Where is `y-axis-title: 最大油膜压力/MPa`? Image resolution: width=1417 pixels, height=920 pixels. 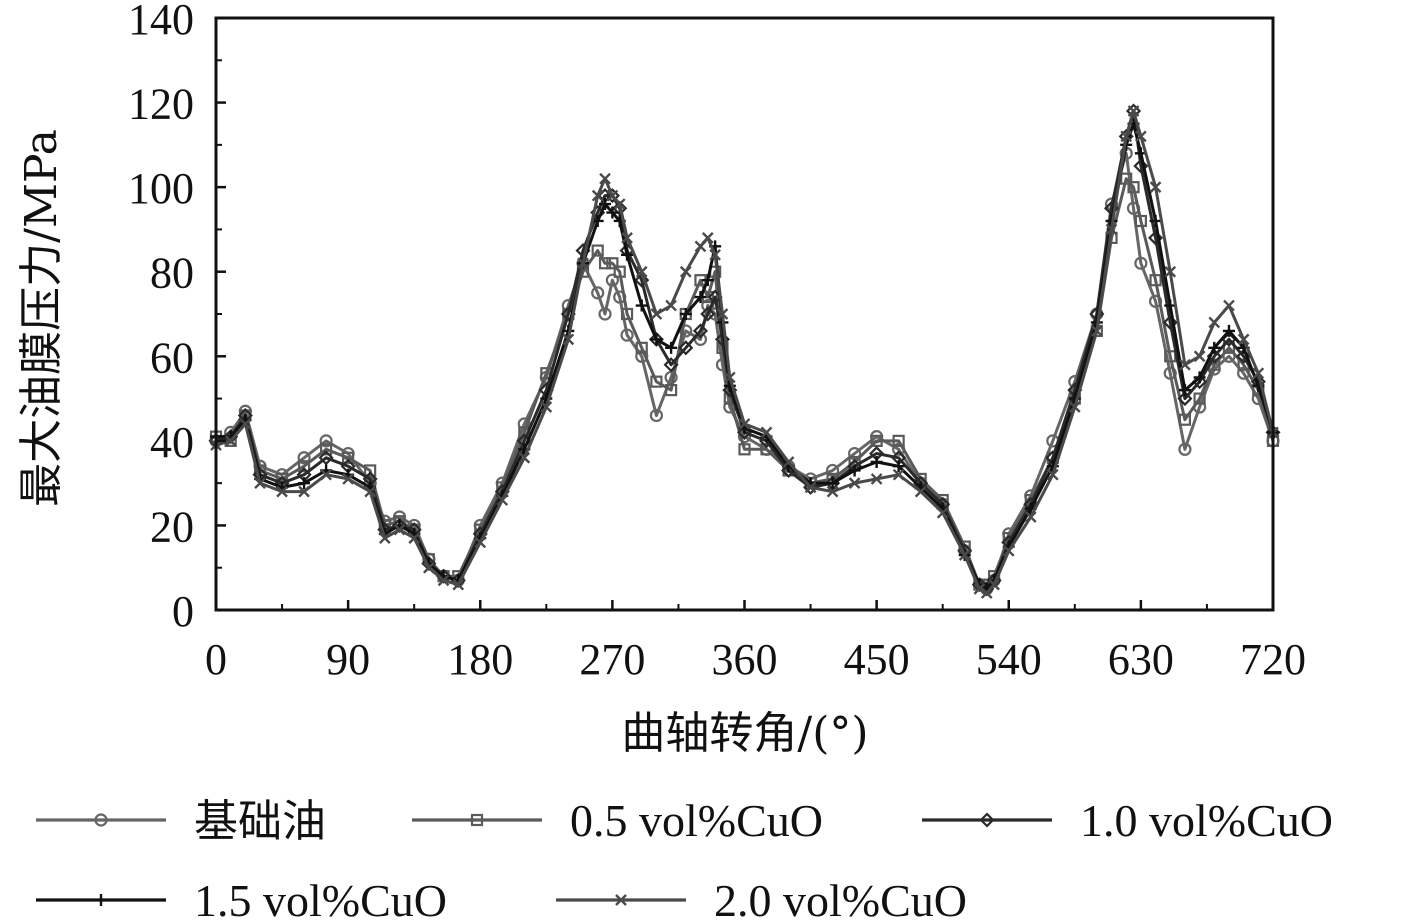 y-axis-title: 最大油膜压力/MPa is located at coordinates (41, 318).